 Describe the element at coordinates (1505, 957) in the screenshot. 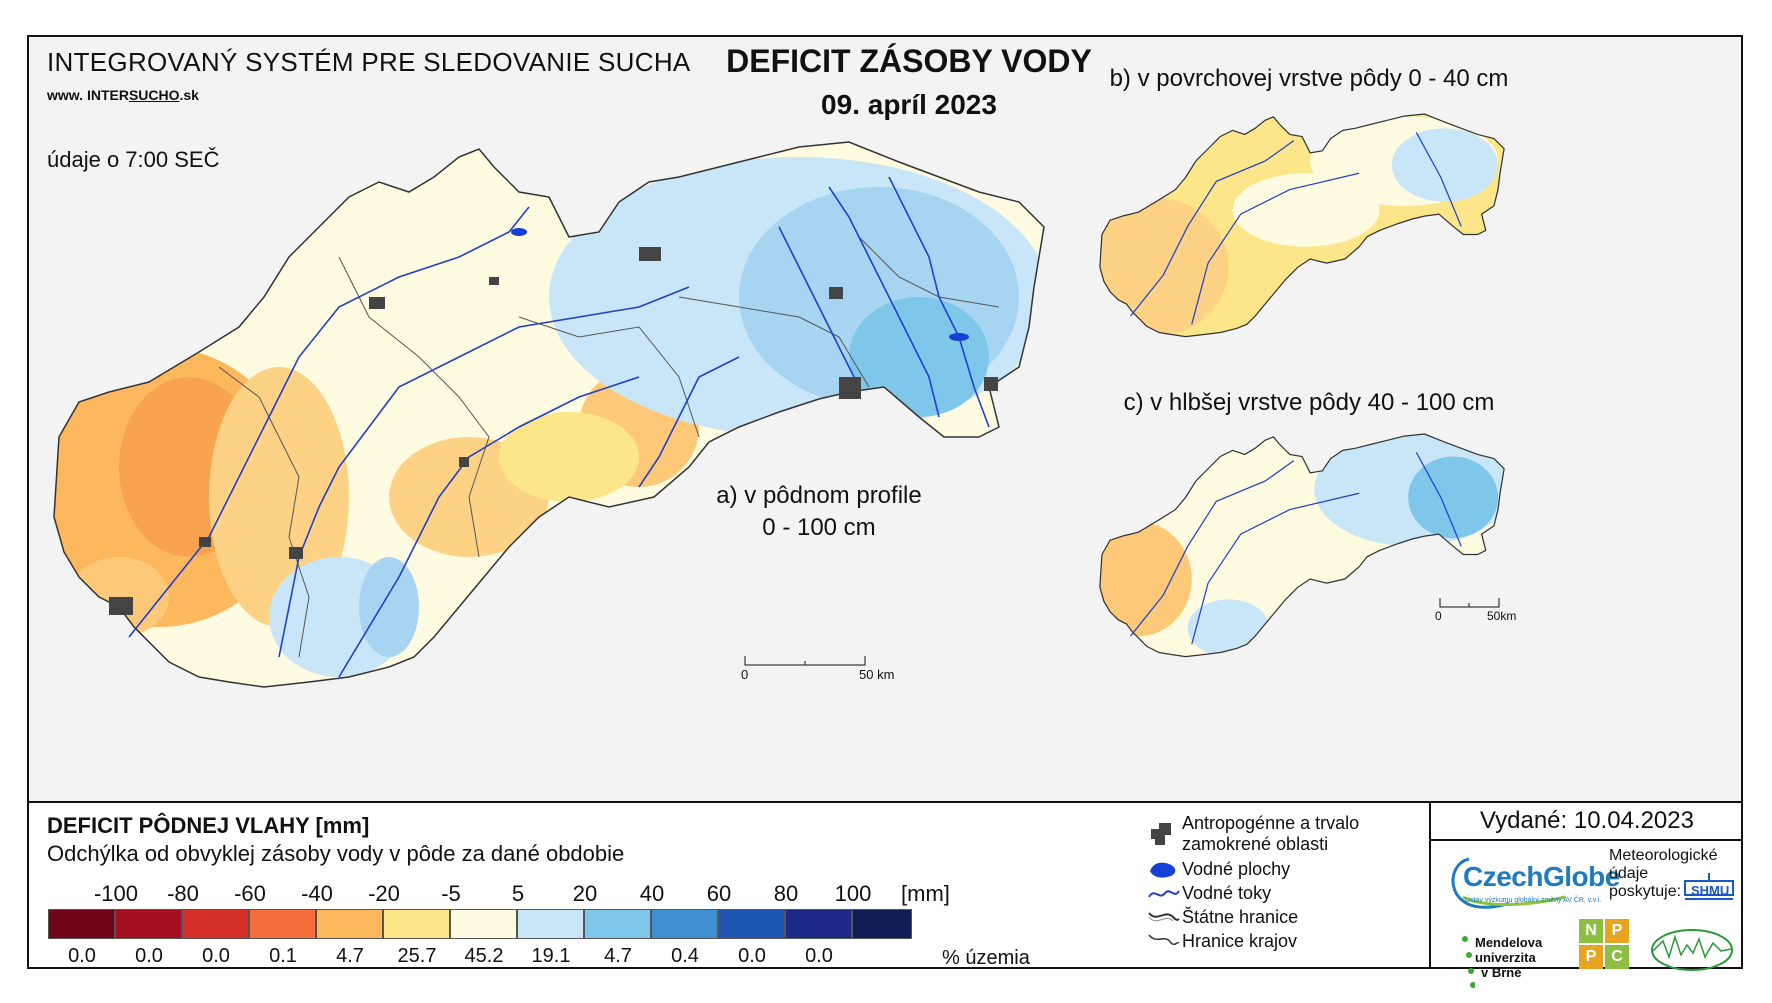

I see `mendel-line2: univerzita` at that location.